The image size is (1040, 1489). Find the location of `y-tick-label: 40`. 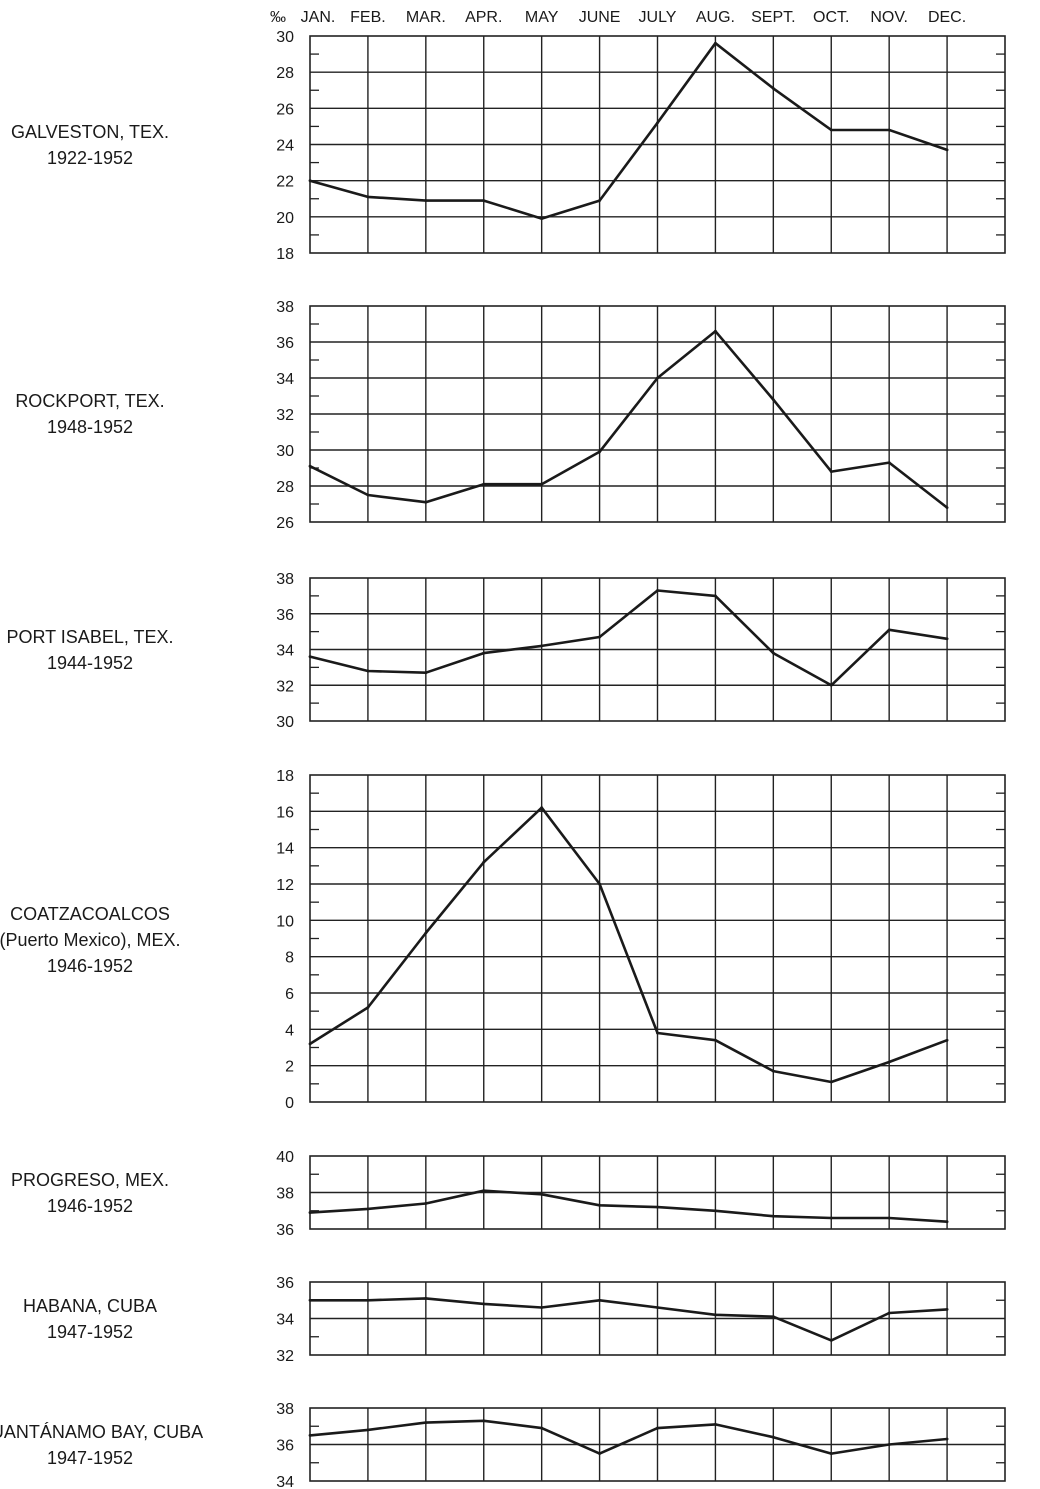

y-tick-label: 40 is located at coordinates (285, 1157).